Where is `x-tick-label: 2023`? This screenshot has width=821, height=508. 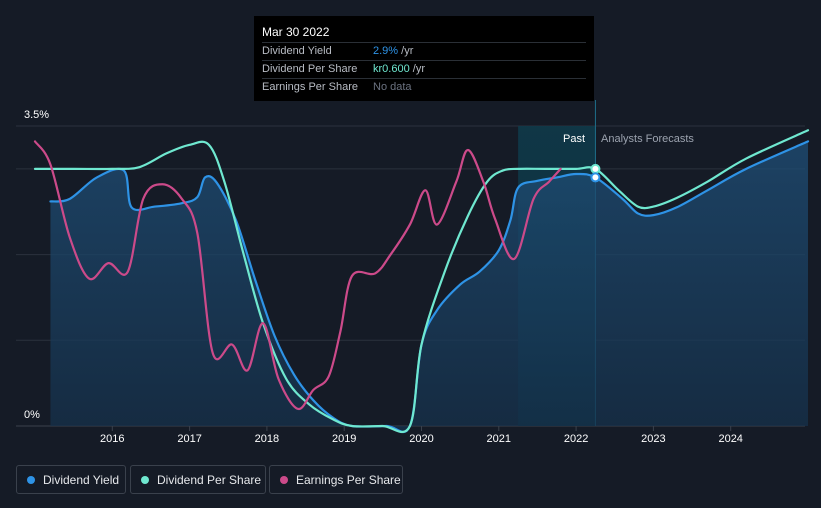 x-tick-label: 2023 is located at coordinates (653, 439).